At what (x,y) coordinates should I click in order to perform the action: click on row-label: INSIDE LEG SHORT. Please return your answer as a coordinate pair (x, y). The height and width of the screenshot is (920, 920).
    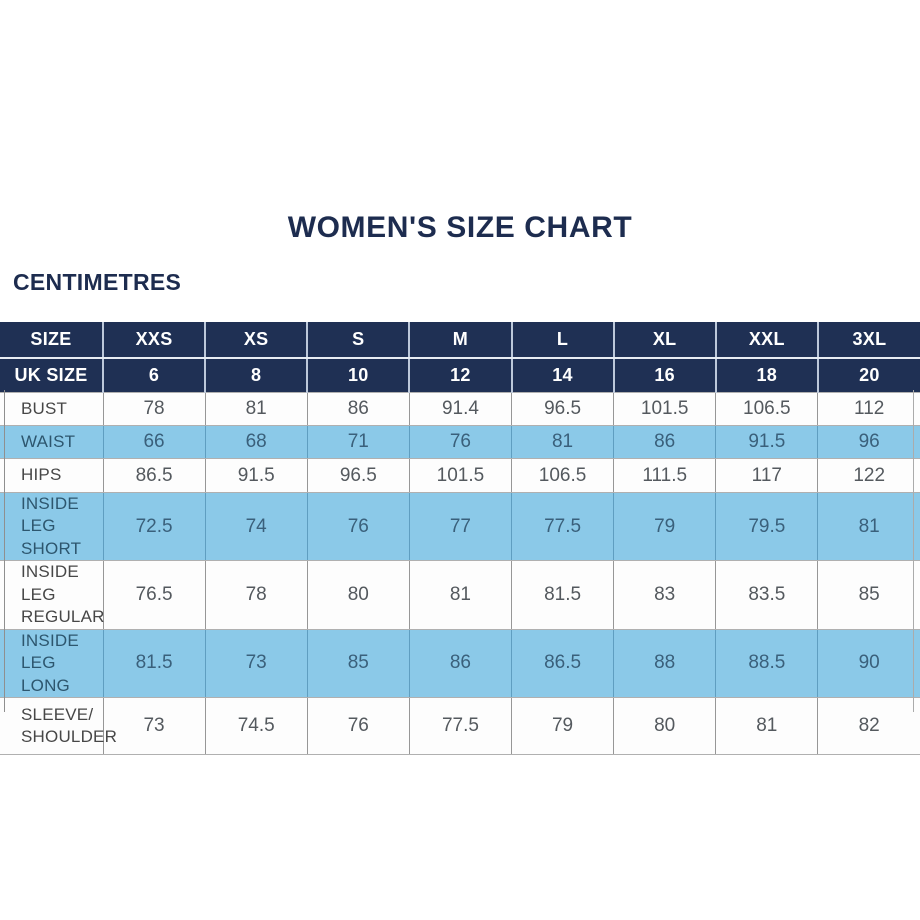
    Looking at the image, I should click on (52, 526).